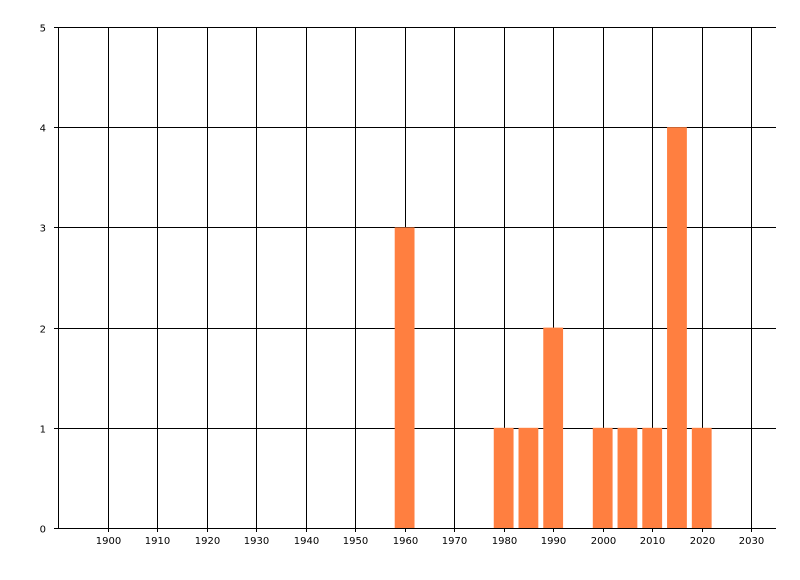 This screenshot has width=800, height=580. I want to click on x-tick-label: 1900, so click(108, 541).